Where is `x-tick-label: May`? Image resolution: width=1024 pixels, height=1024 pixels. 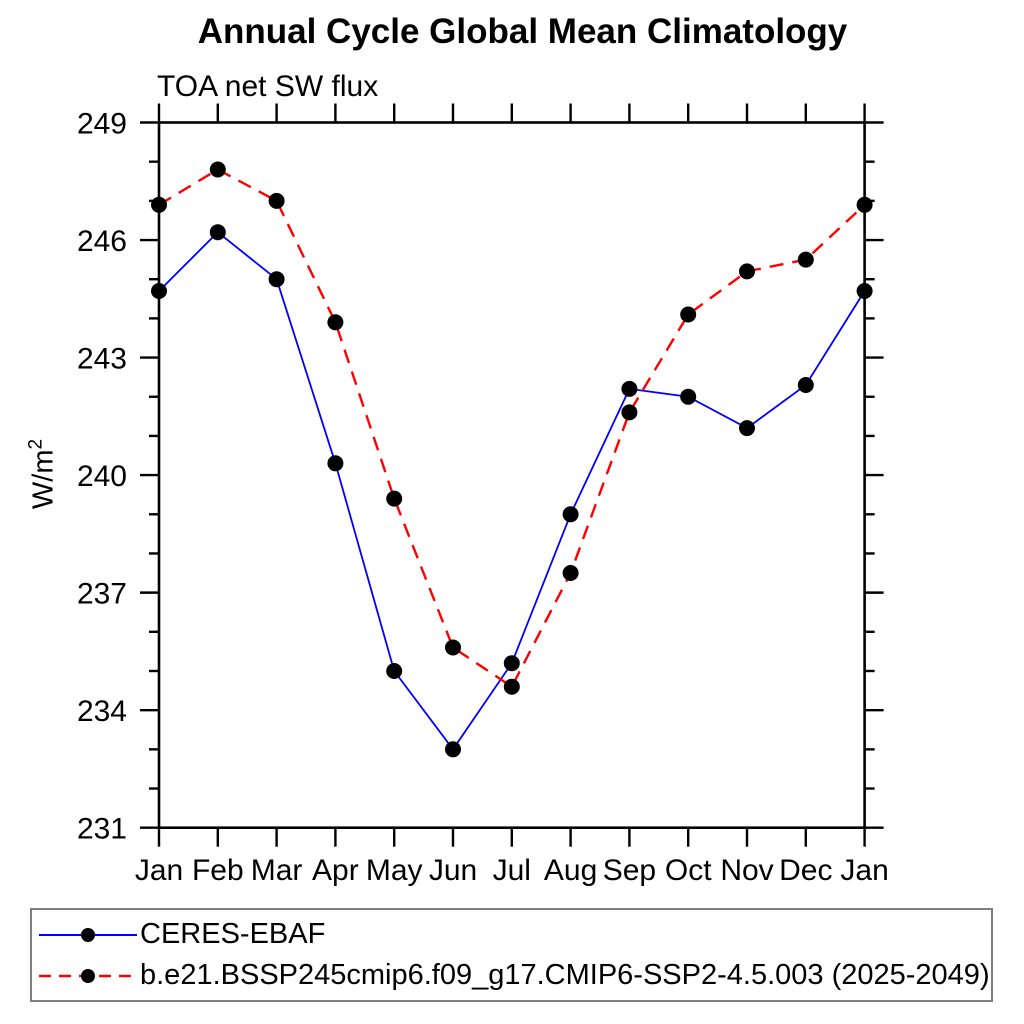 x-tick-label: May is located at coordinates (394, 870).